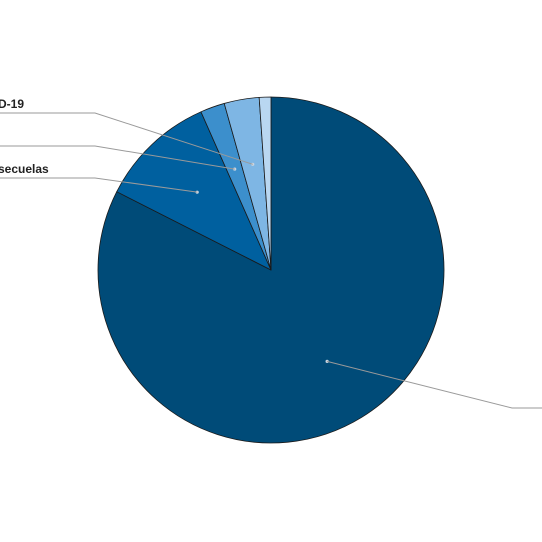 The height and width of the screenshot is (542, 542). What do you see at coordinates (24, 169) in the screenshot?
I see `slice-label: secuelas` at bounding box center [24, 169].